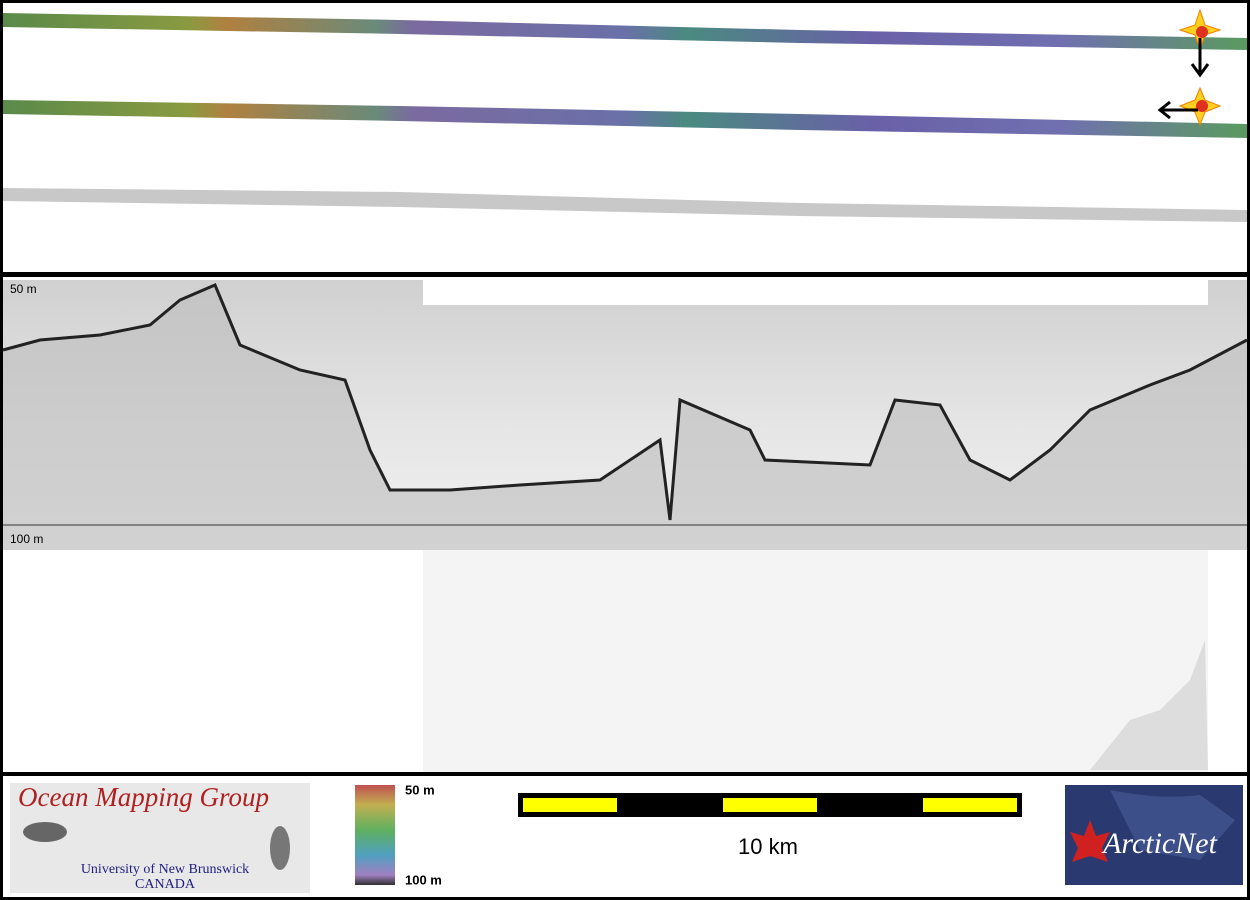 The width and height of the screenshot is (1250, 900). Describe the element at coordinates (23, 289) in the screenshot. I see `depth-label: 50 m` at that location.